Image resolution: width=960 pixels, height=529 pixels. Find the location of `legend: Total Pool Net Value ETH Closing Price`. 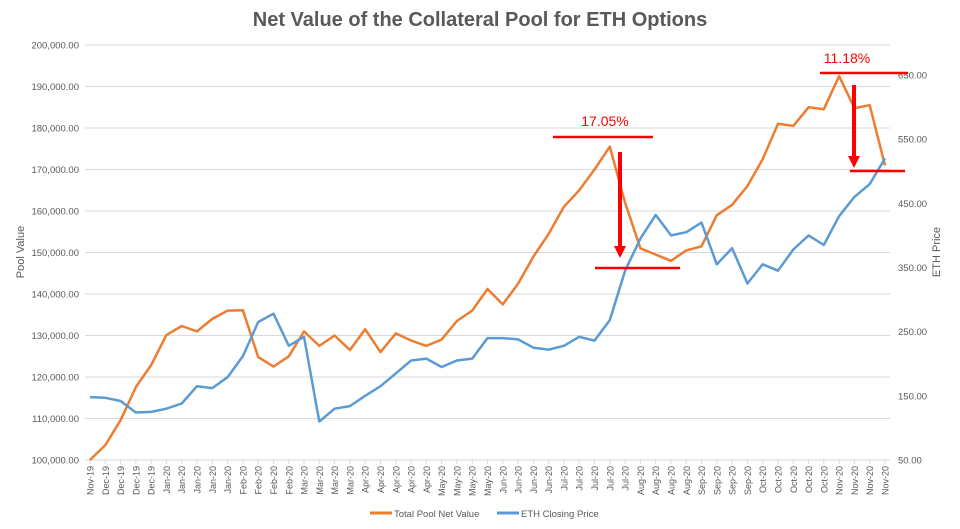

legend: Total Pool Net Value ETH Closing Price is located at coordinates (484, 514).